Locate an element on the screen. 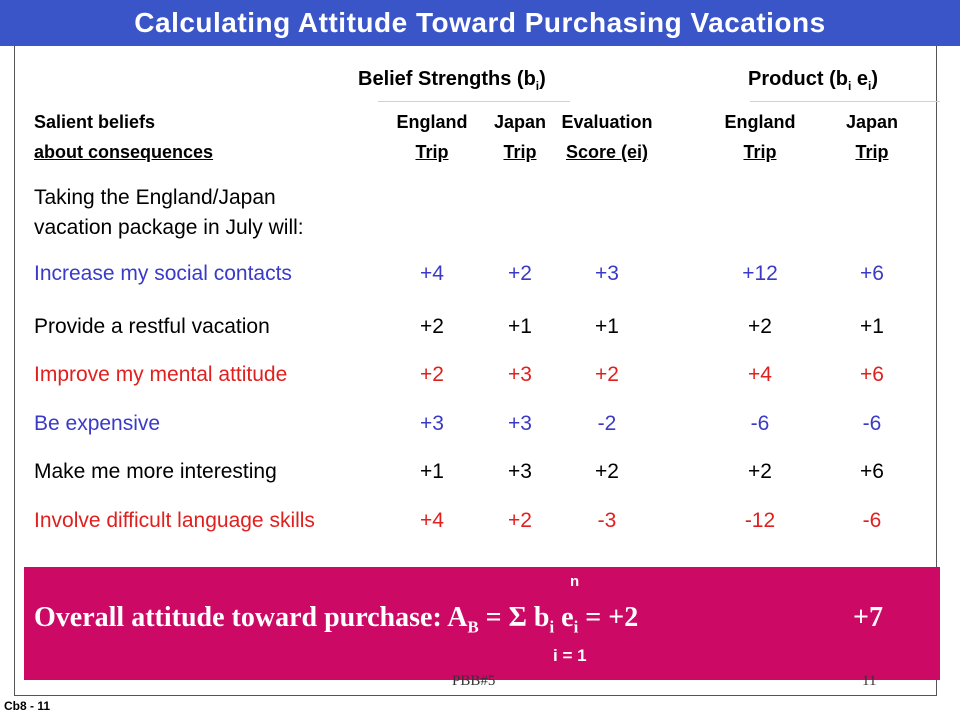  column-header: Evaluation is located at coordinates (607, 122).